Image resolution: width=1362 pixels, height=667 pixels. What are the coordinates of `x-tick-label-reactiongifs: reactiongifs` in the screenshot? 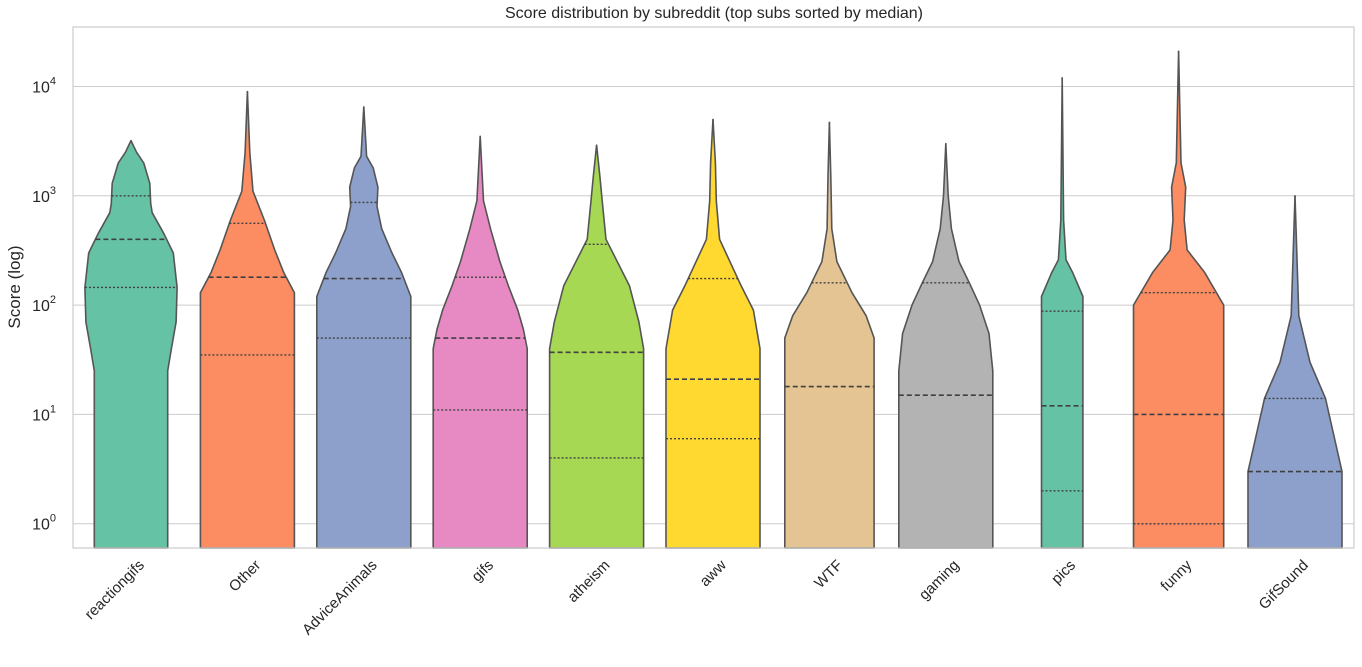 It's located at (115, 590).